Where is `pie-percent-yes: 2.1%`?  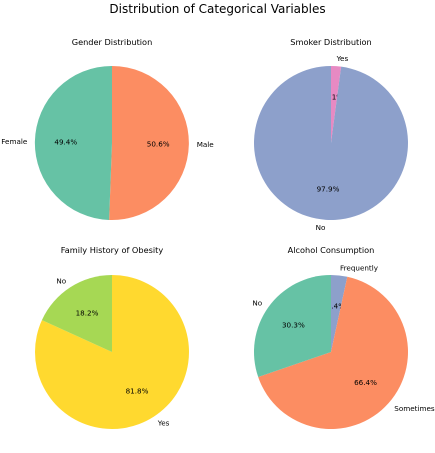
pie-percent-yes: 2.1% is located at coordinates (334, 96).